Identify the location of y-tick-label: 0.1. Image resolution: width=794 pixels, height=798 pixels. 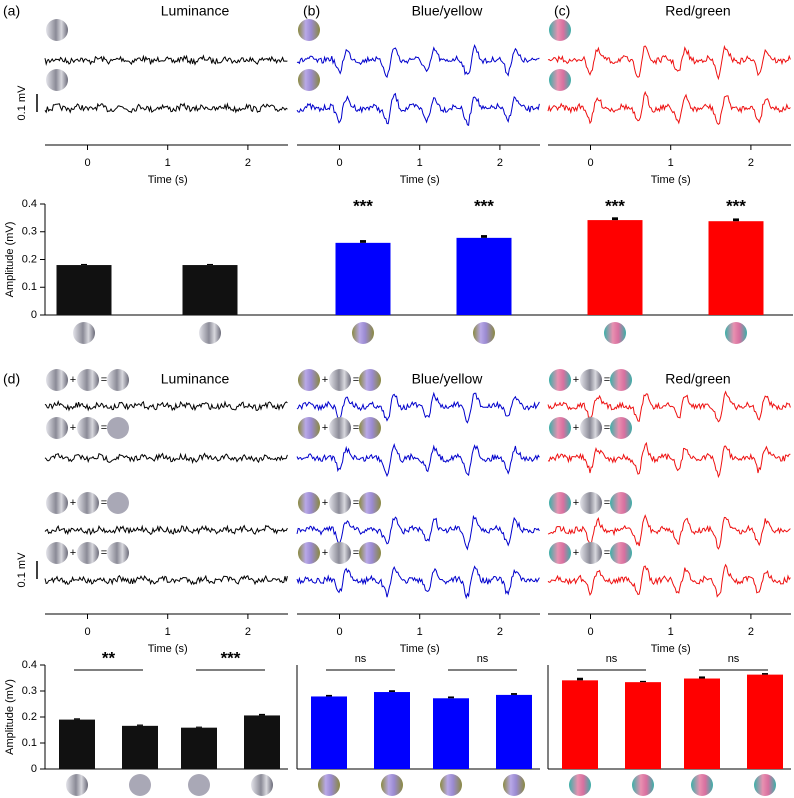
(29, 743).